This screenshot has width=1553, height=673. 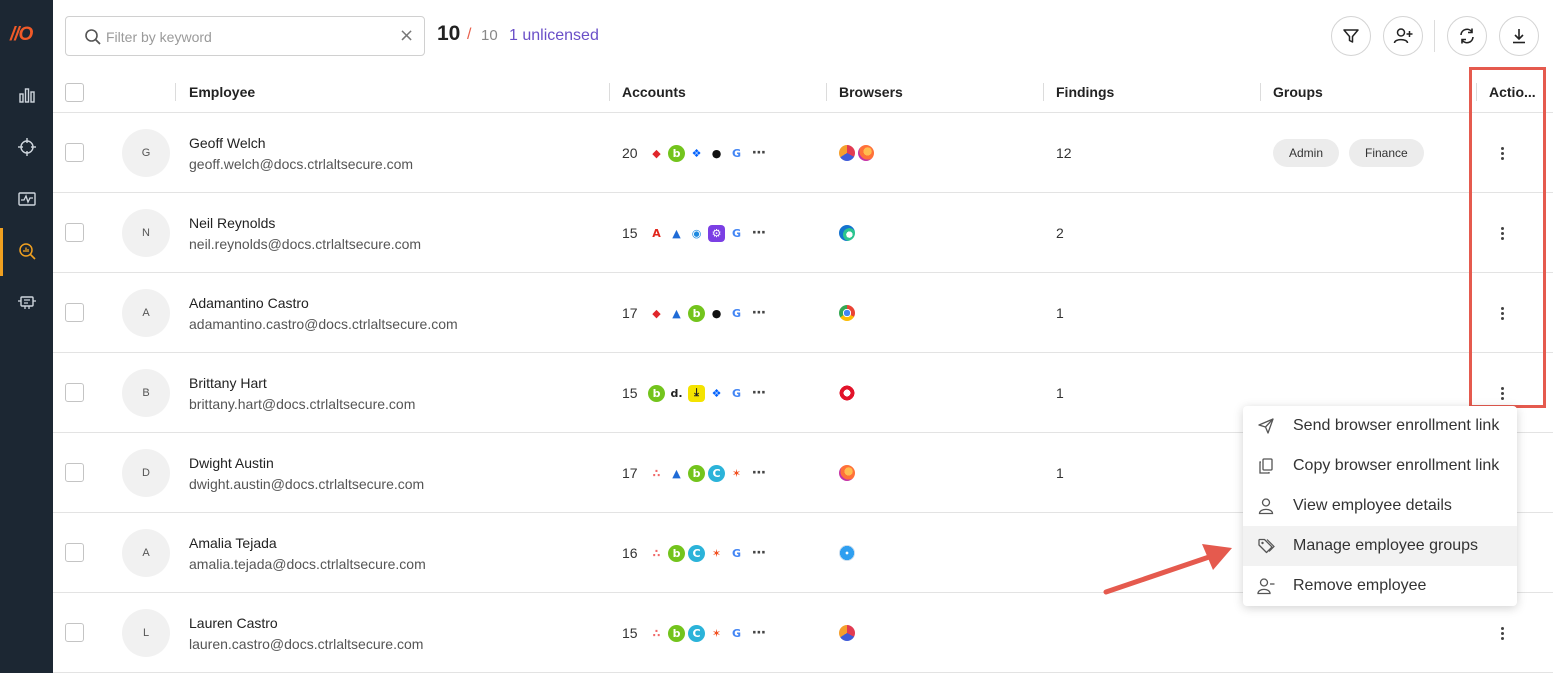 I want to click on menu-item-label: Remove employee, so click(x=1360, y=585).